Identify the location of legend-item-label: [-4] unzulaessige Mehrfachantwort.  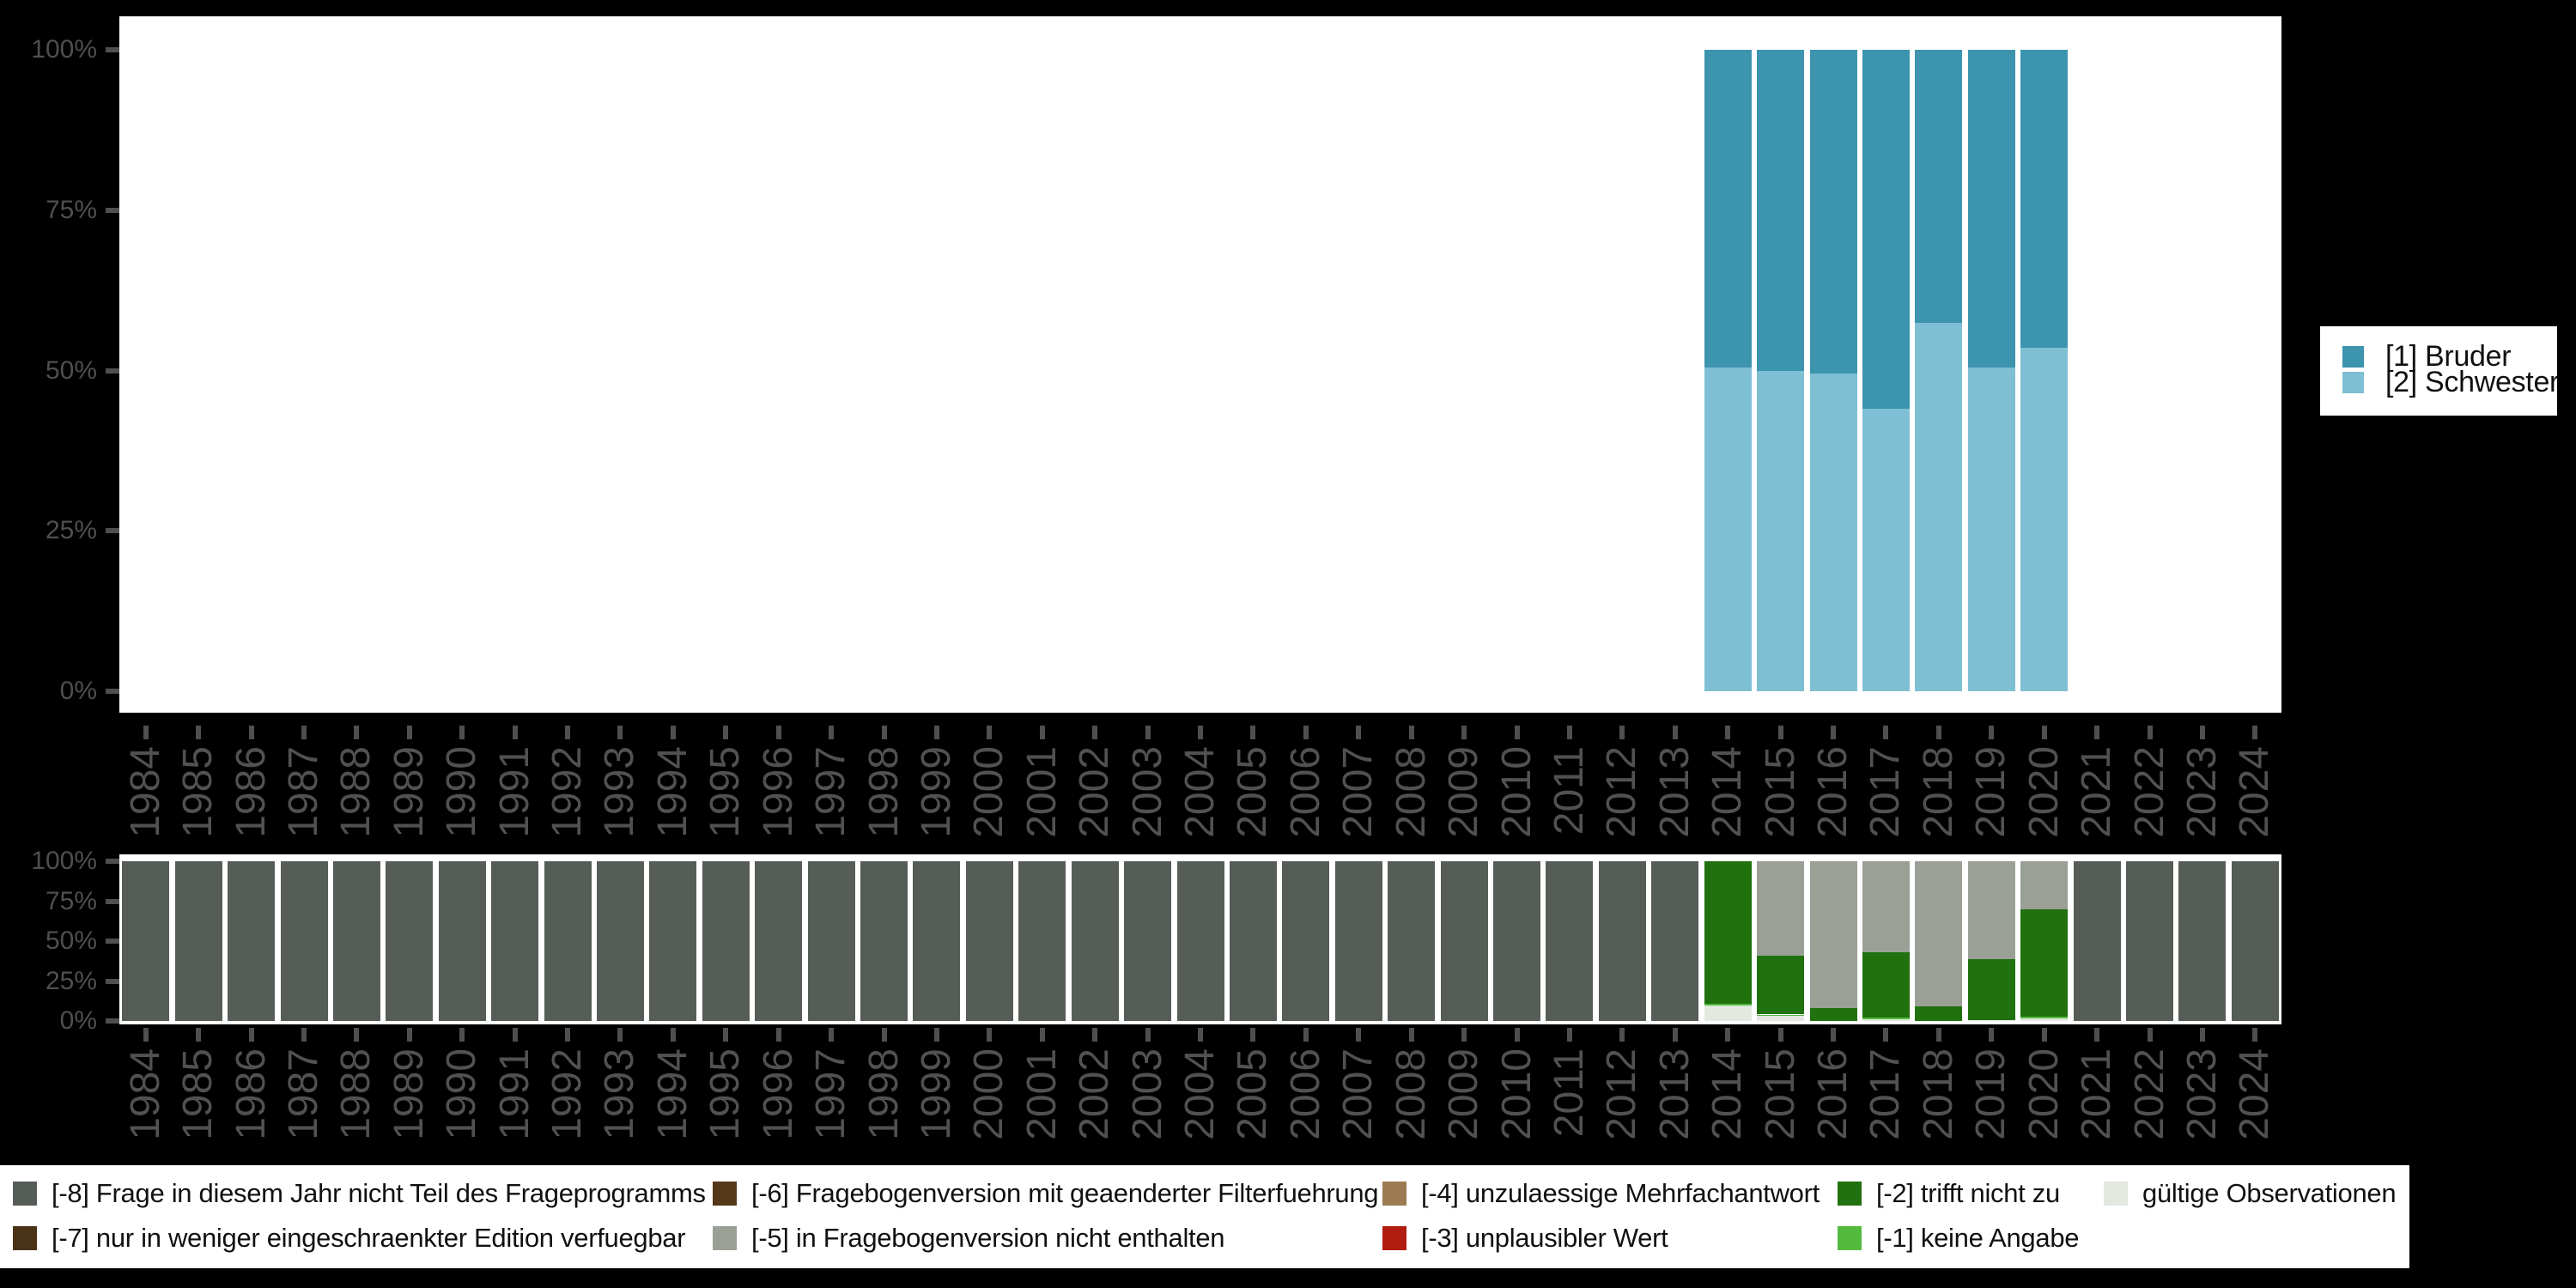
(1620, 1193).